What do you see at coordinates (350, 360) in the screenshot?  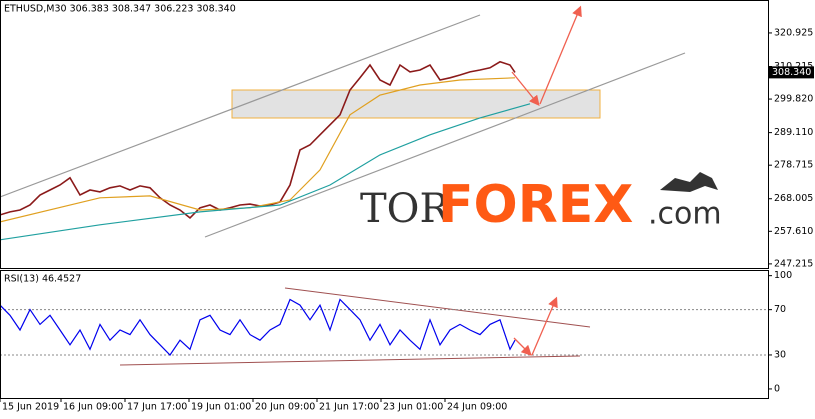 I see `rsi-trend-lower` at bounding box center [350, 360].